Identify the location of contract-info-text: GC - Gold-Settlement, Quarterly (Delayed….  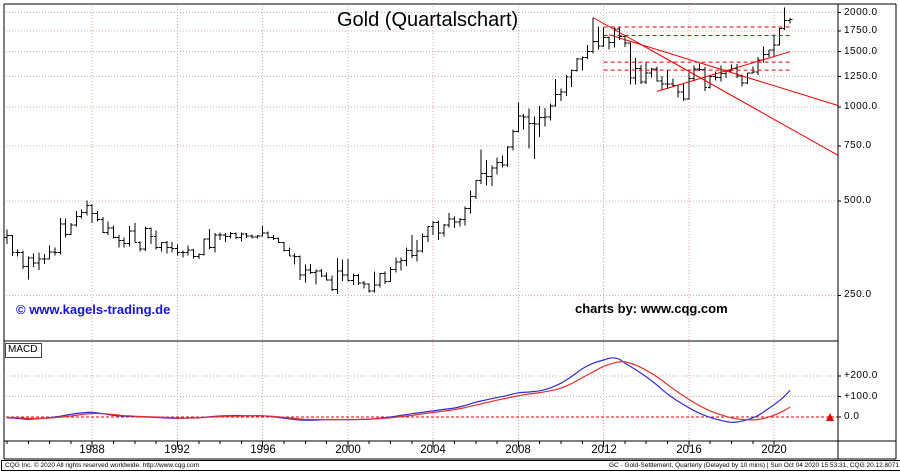
(753, 465).